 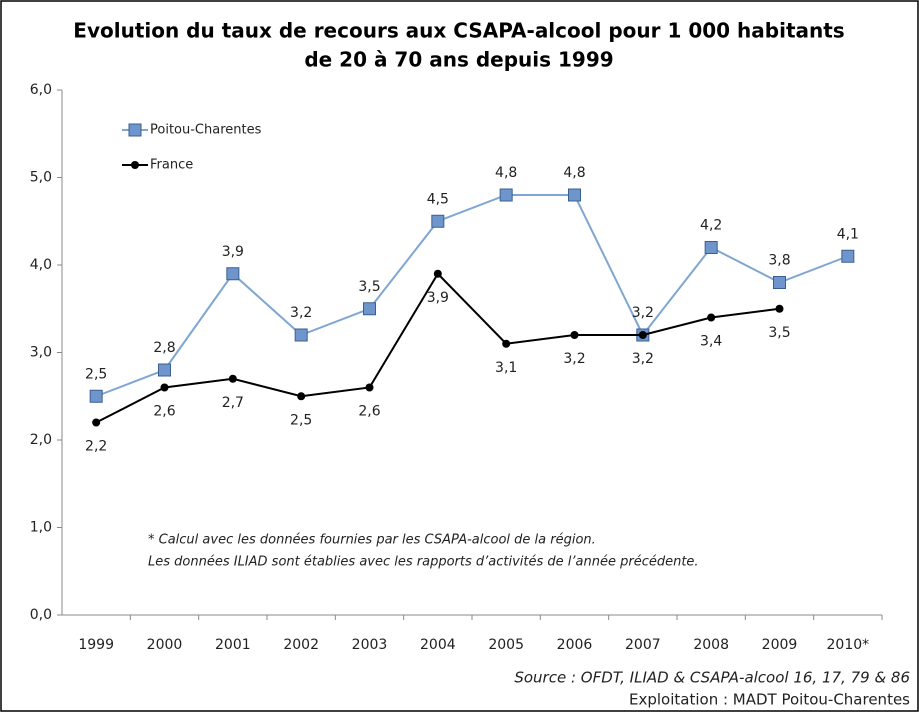 What do you see at coordinates (41, 615) in the screenshot?
I see `y-tick-label: 0,0` at bounding box center [41, 615].